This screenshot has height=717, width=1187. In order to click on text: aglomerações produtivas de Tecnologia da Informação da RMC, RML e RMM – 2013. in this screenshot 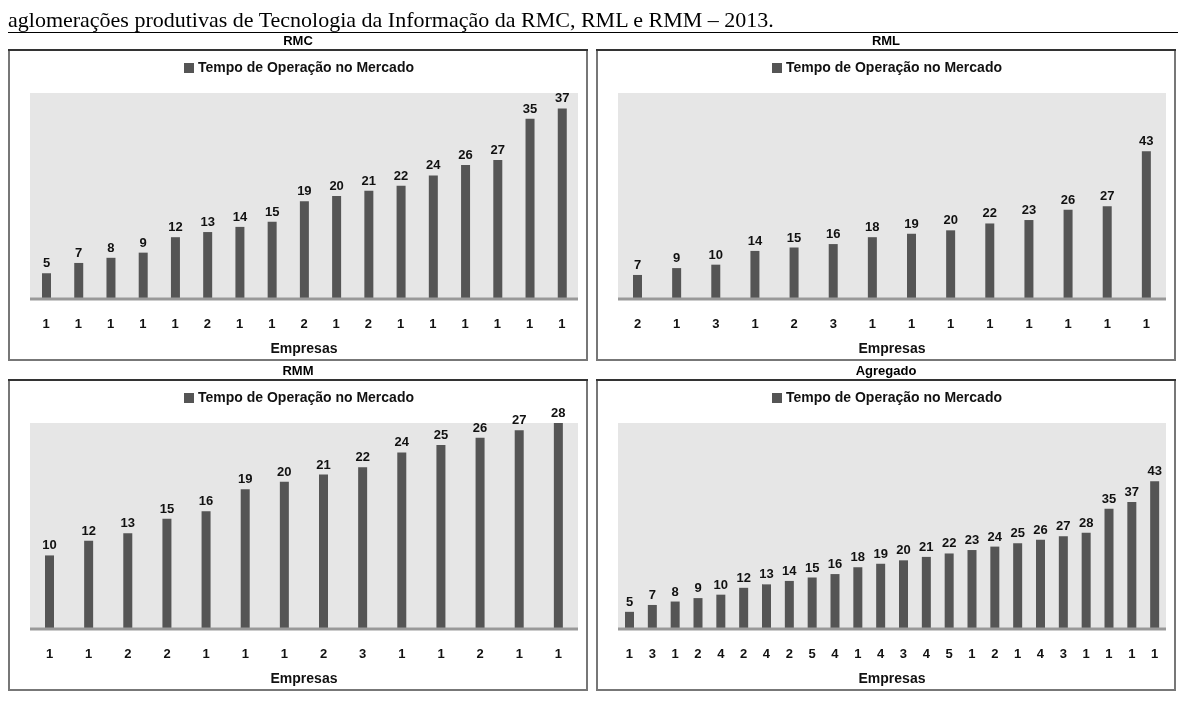, I will do `click(593, 20)`.